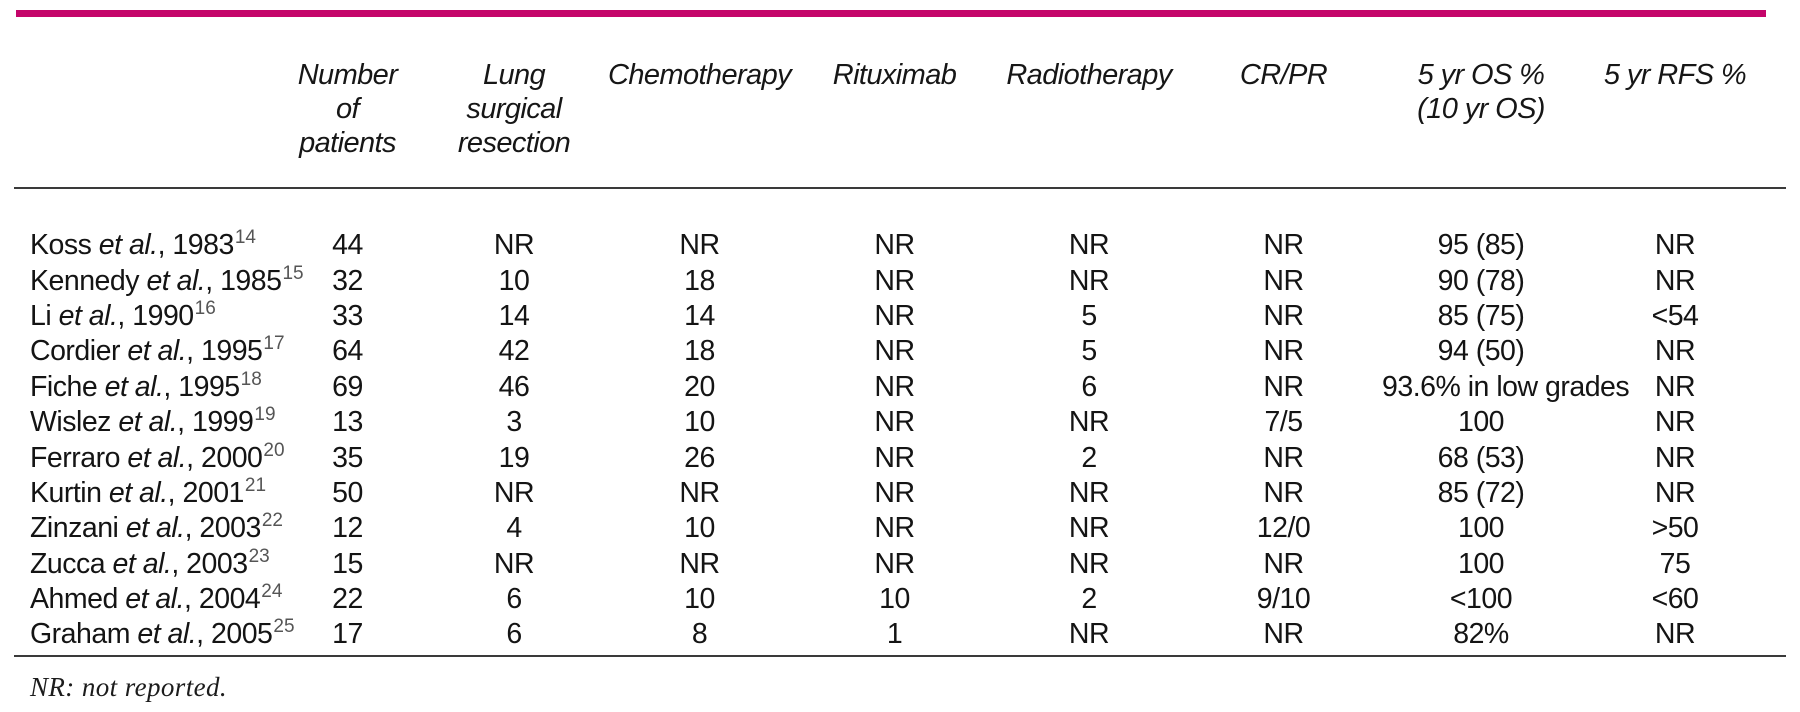  What do you see at coordinates (78, 528) in the screenshot?
I see `study-author: Zinzani` at bounding box center [78, 528].